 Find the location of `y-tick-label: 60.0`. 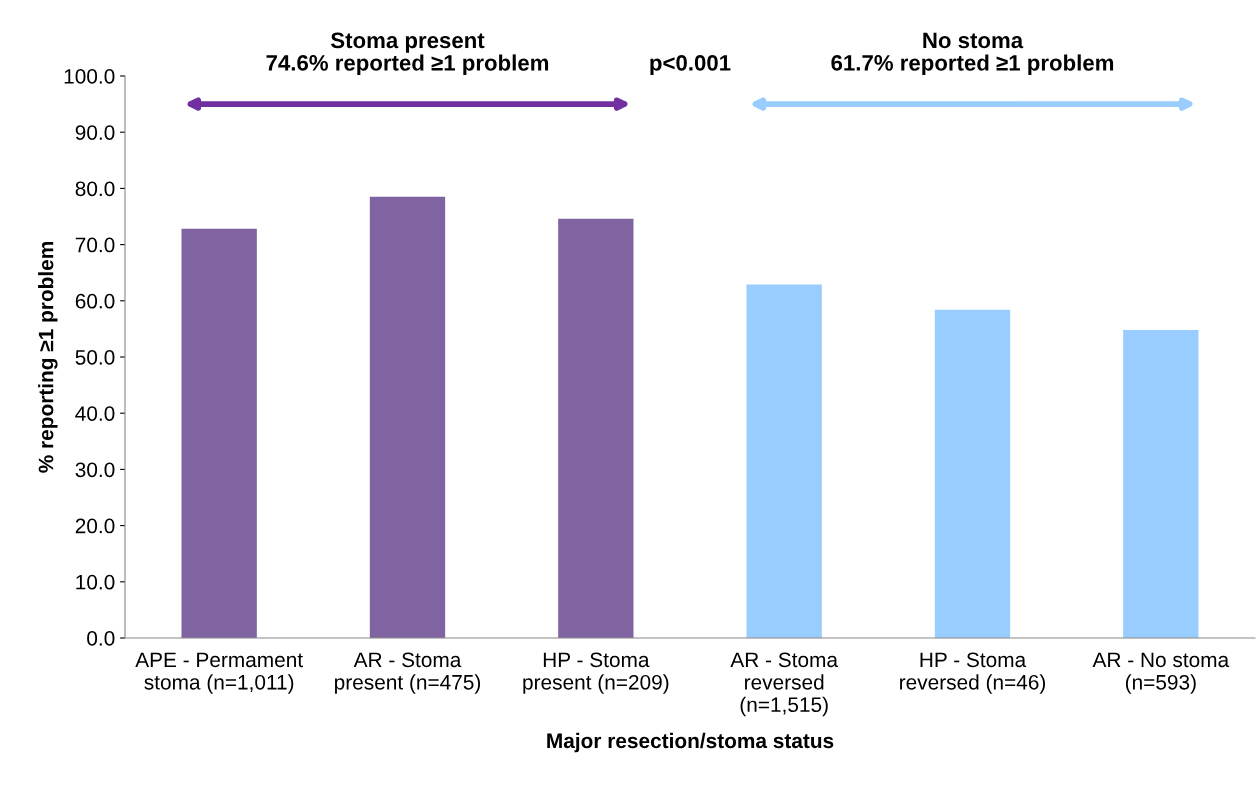

y-tick-label: 60.0 is located at coordinates (95, 301).